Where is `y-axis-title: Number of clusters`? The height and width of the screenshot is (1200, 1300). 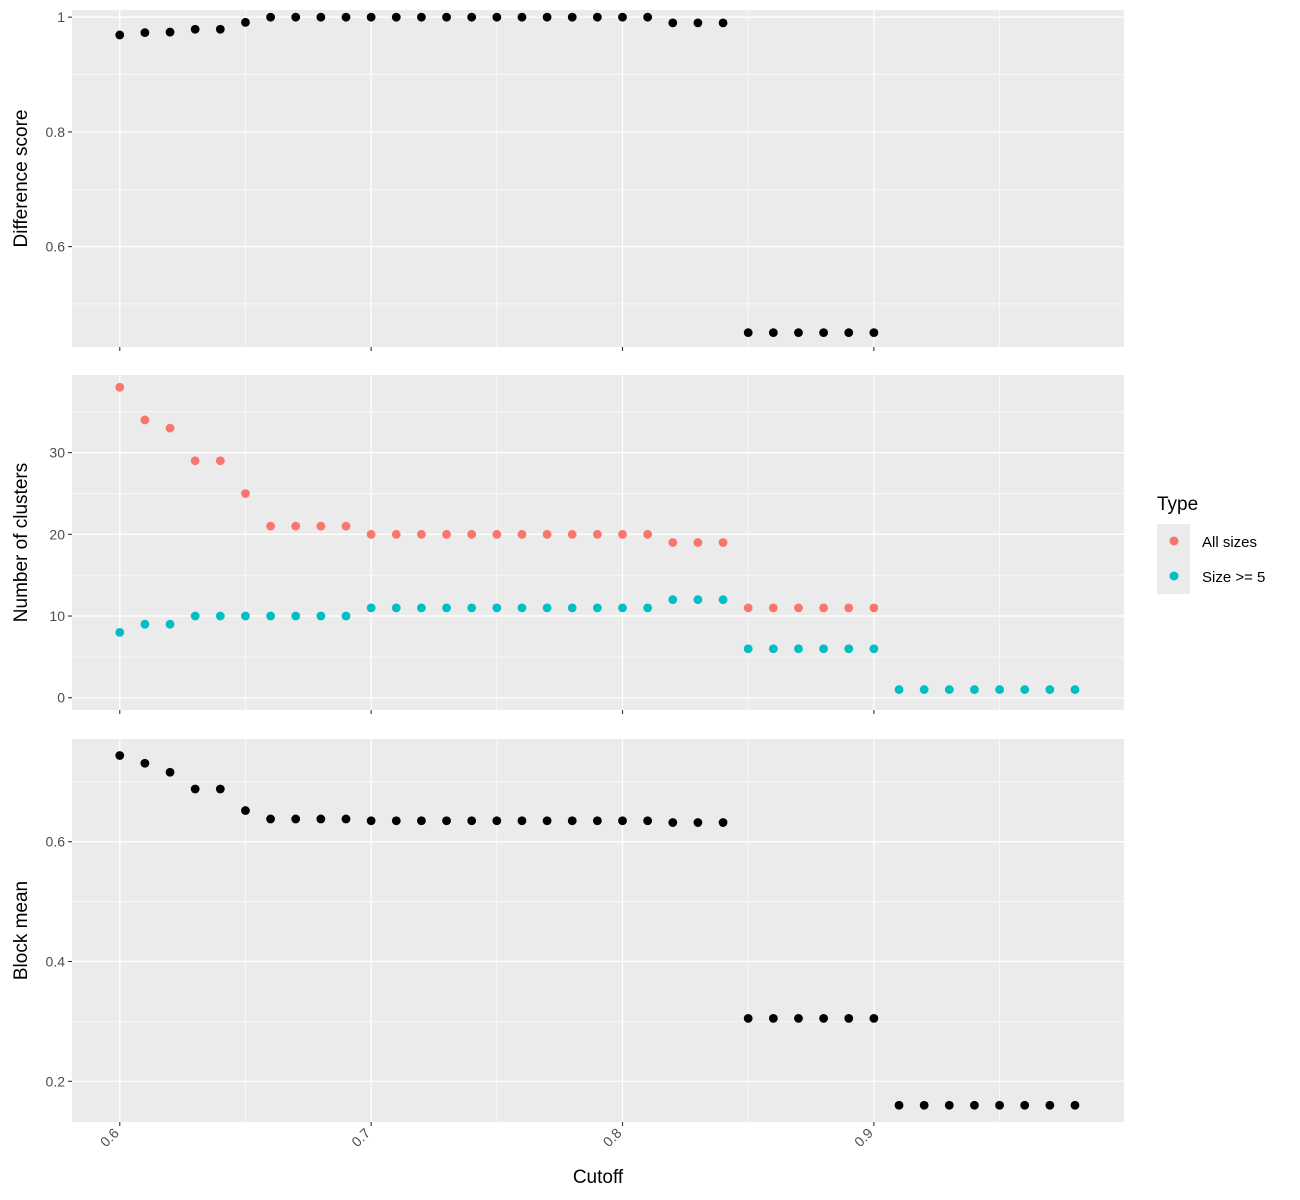 y-axis-title: Number of clusters is located at coordinates (21, 542).